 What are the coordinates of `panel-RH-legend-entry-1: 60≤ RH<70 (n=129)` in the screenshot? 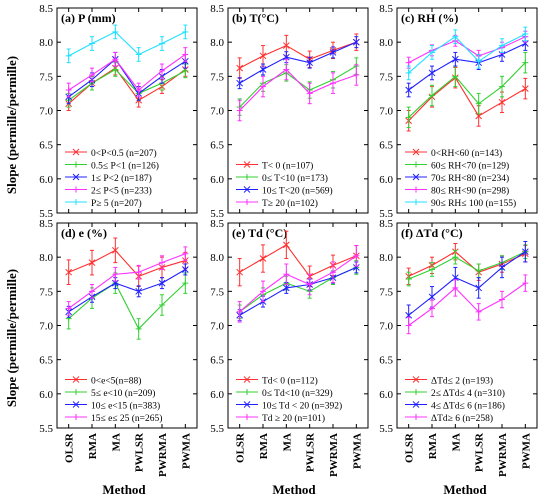 It's located at (457, 166).